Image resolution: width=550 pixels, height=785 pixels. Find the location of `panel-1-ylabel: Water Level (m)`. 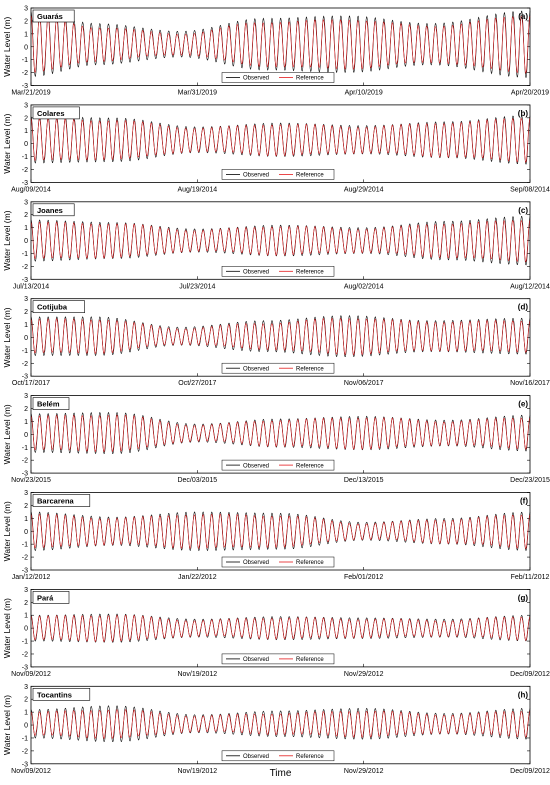

panel-1-ylabel: Water Level (m) is located at coordinates (7, 47).